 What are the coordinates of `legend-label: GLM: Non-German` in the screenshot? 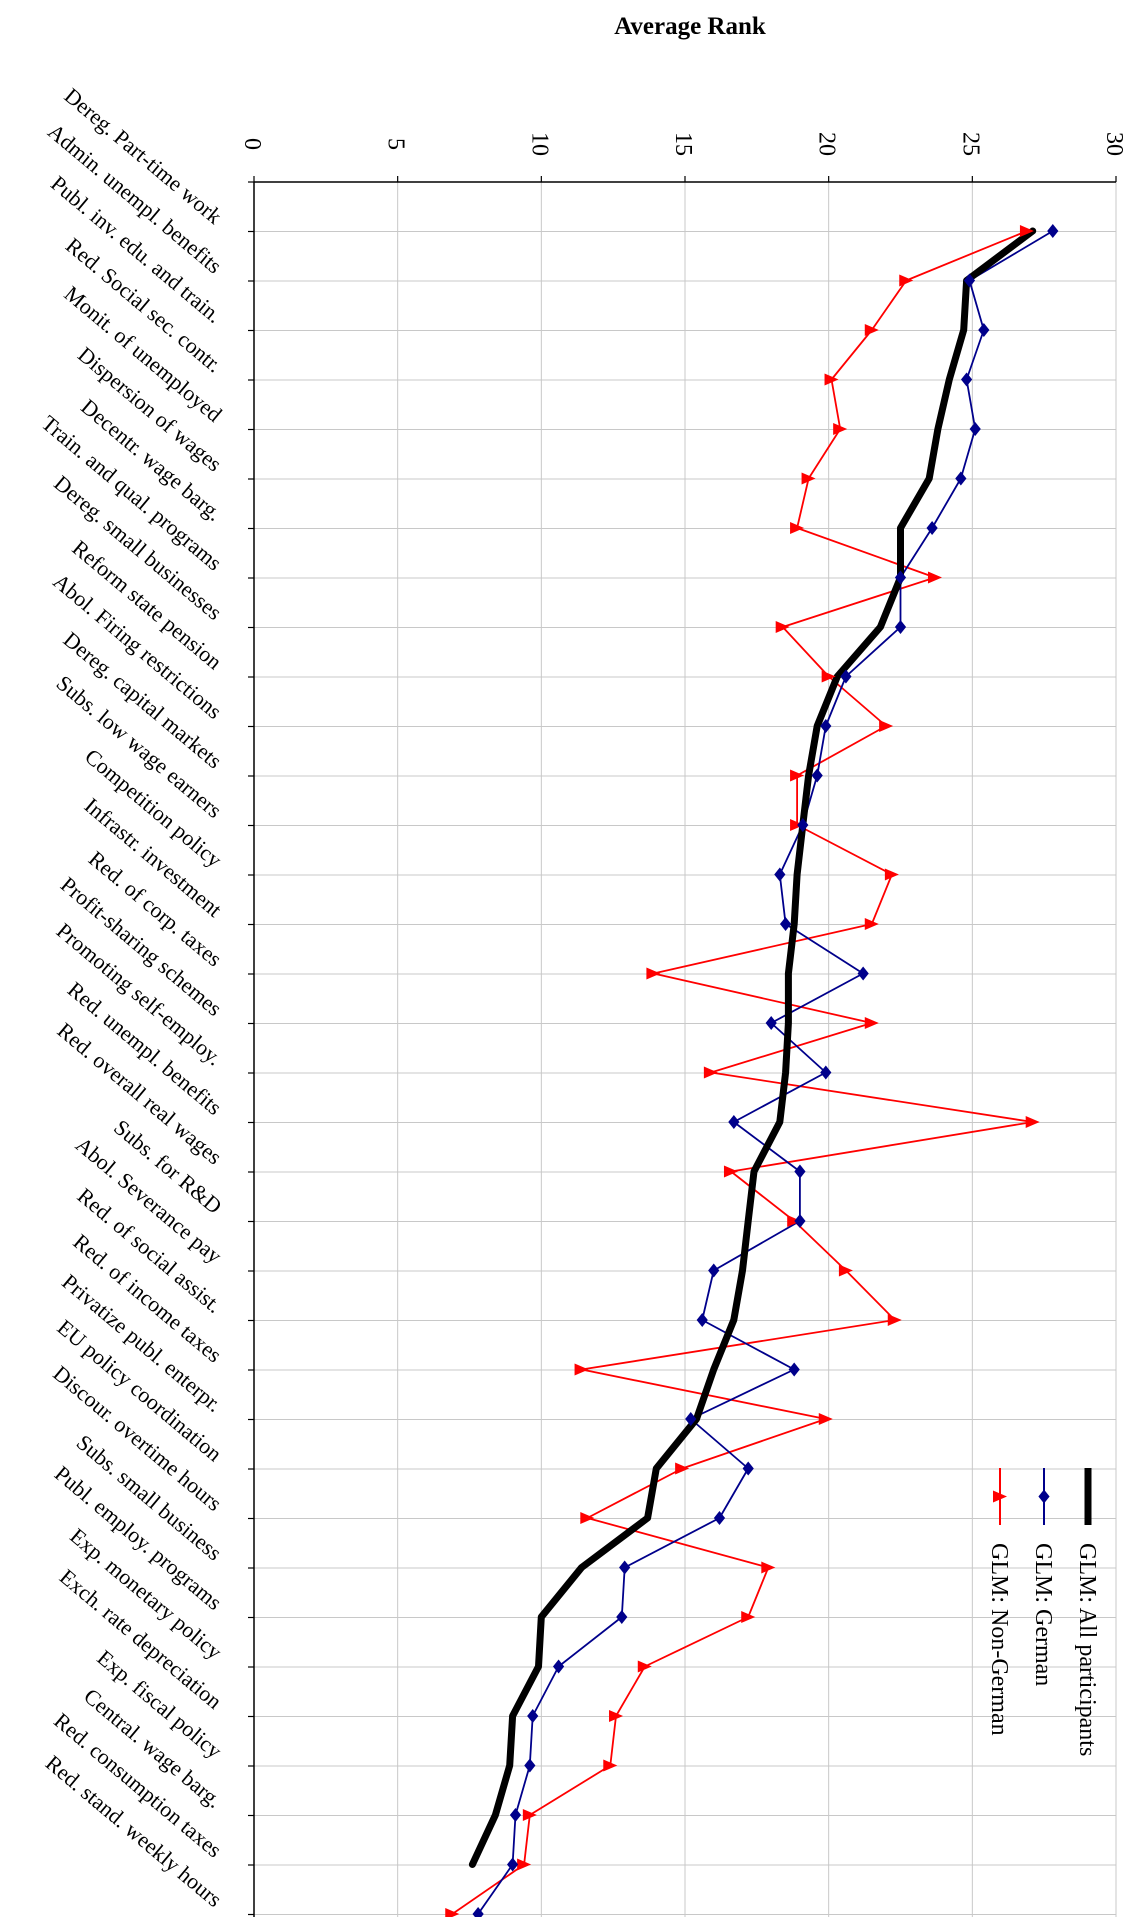 It's located at (999, 1639).